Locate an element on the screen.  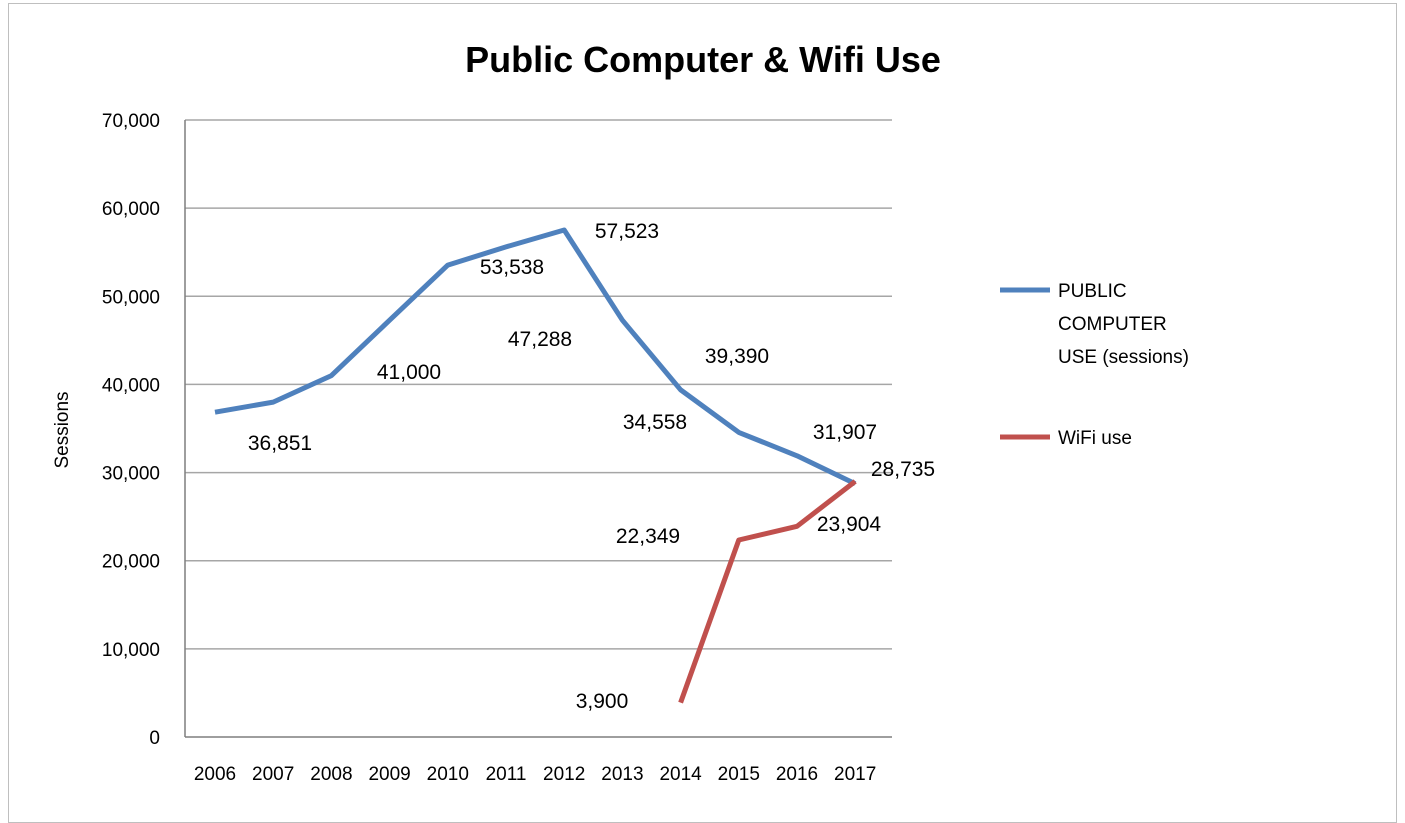
x-tick-label: 2009 is located at coordinates (389, 774).